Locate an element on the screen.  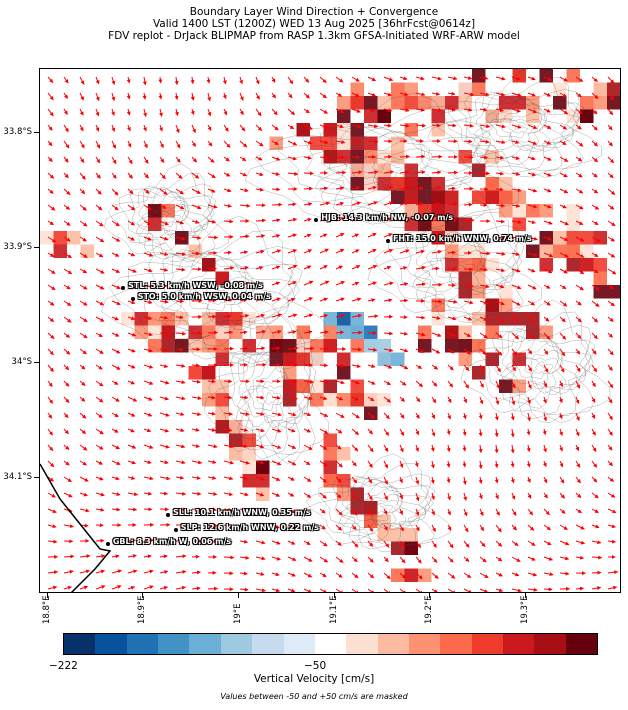
station-label: FHT: 15.0 km/h WNW, 0.74 m/s is located at coordinates (462, 238).